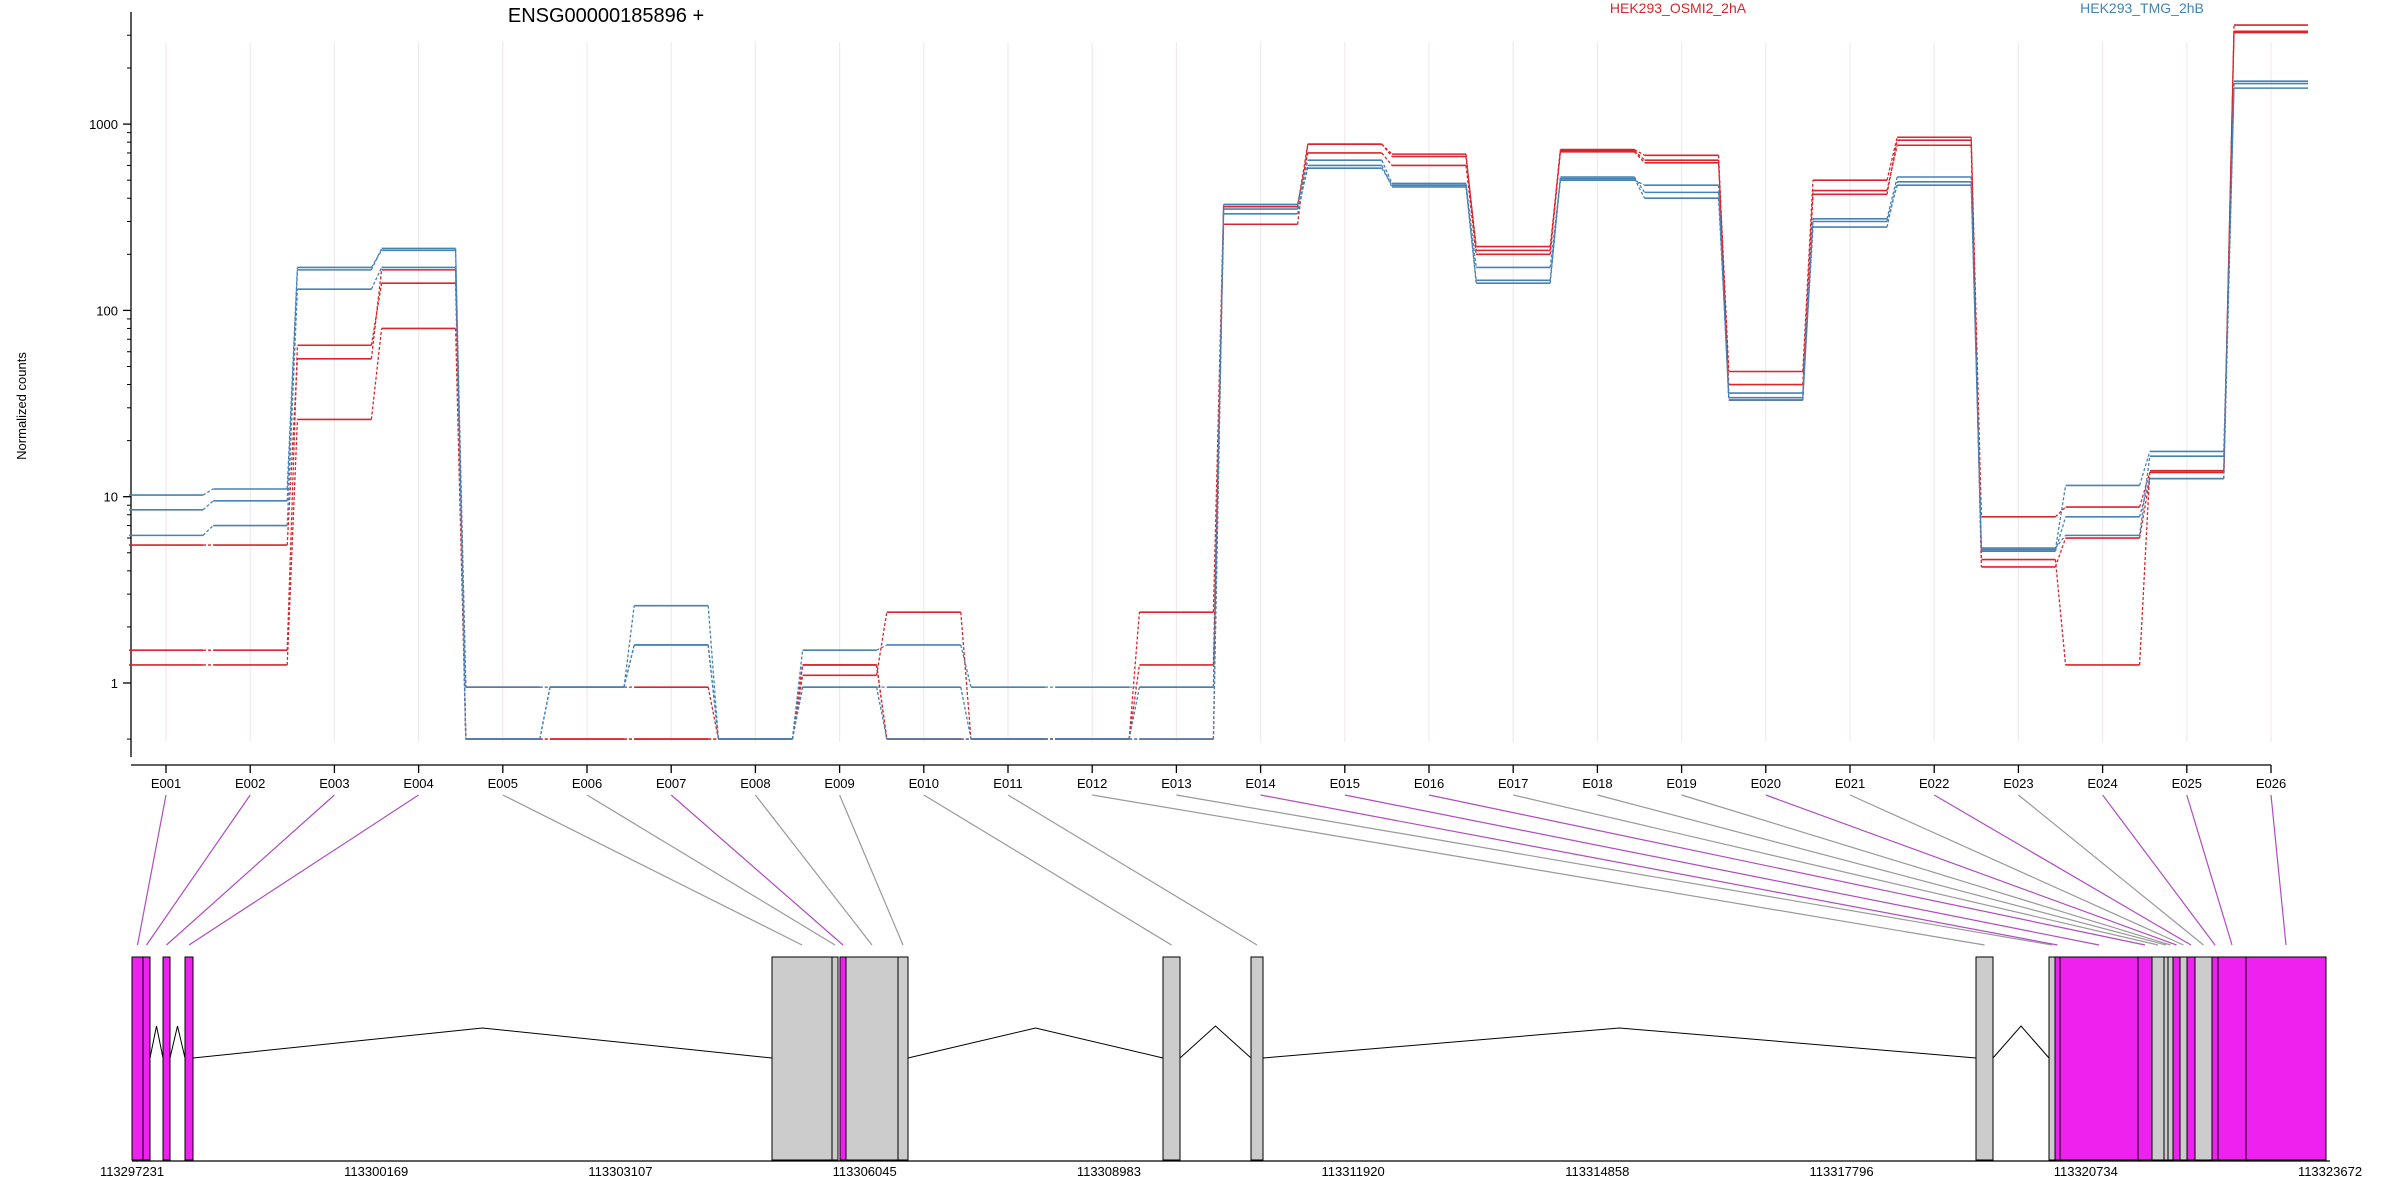 Image resolution: width=2400 pixels, height=1200 pixels. What do you see at coordinates (2183, 1058) in the screenshot?
I see `exon-box-E021` at bounding box center [2183, 1058].